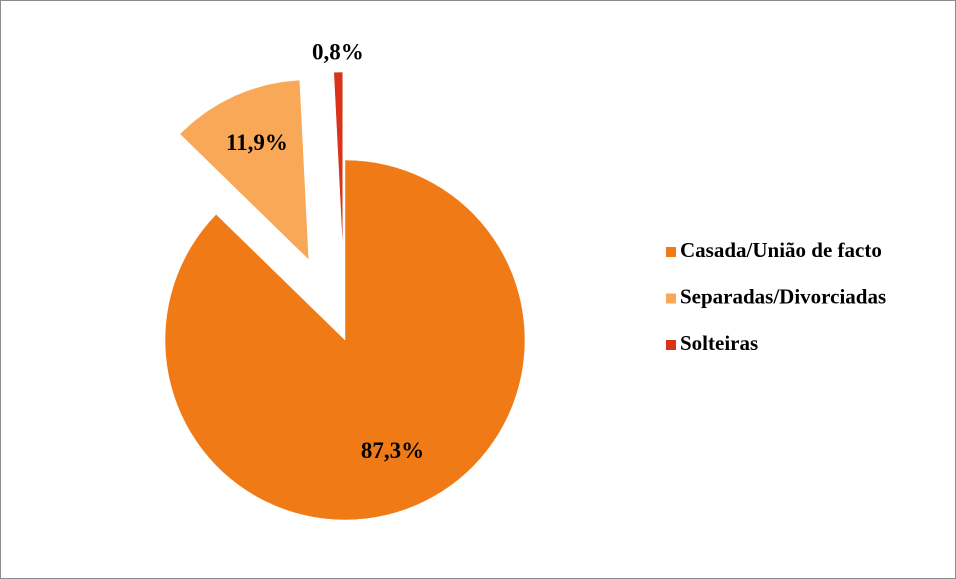 Image resolution: width=956 pixels, height=579 pixels. What do you see at coordinates (338, 51) in the screenshot?
I see `data-label: 0,8%` at bounding box center [338, 51].